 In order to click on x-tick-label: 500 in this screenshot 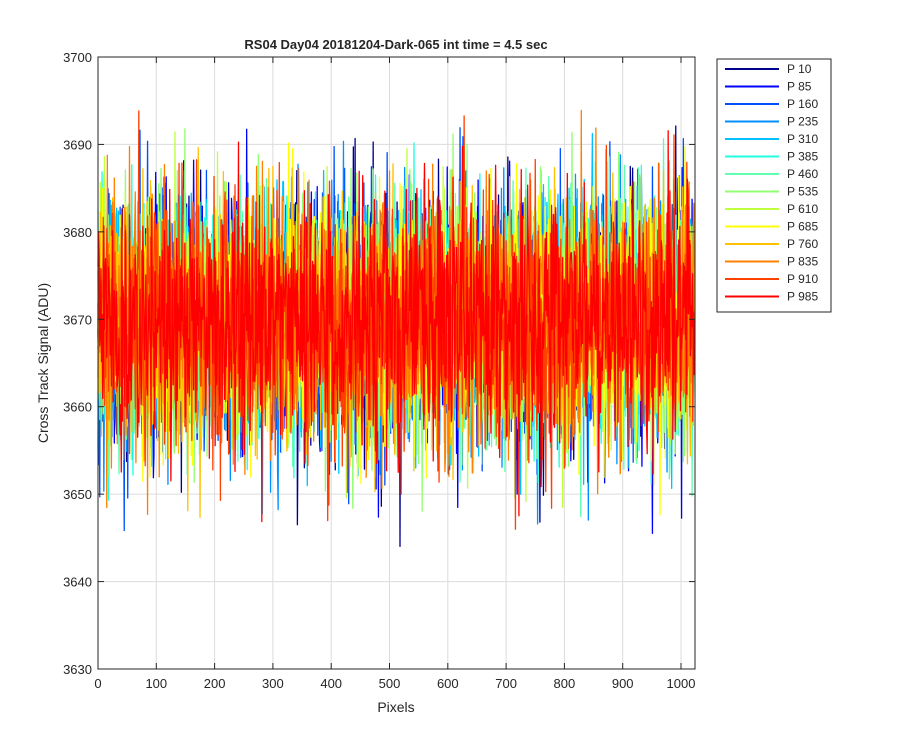, I will do `click(390, 683)`.